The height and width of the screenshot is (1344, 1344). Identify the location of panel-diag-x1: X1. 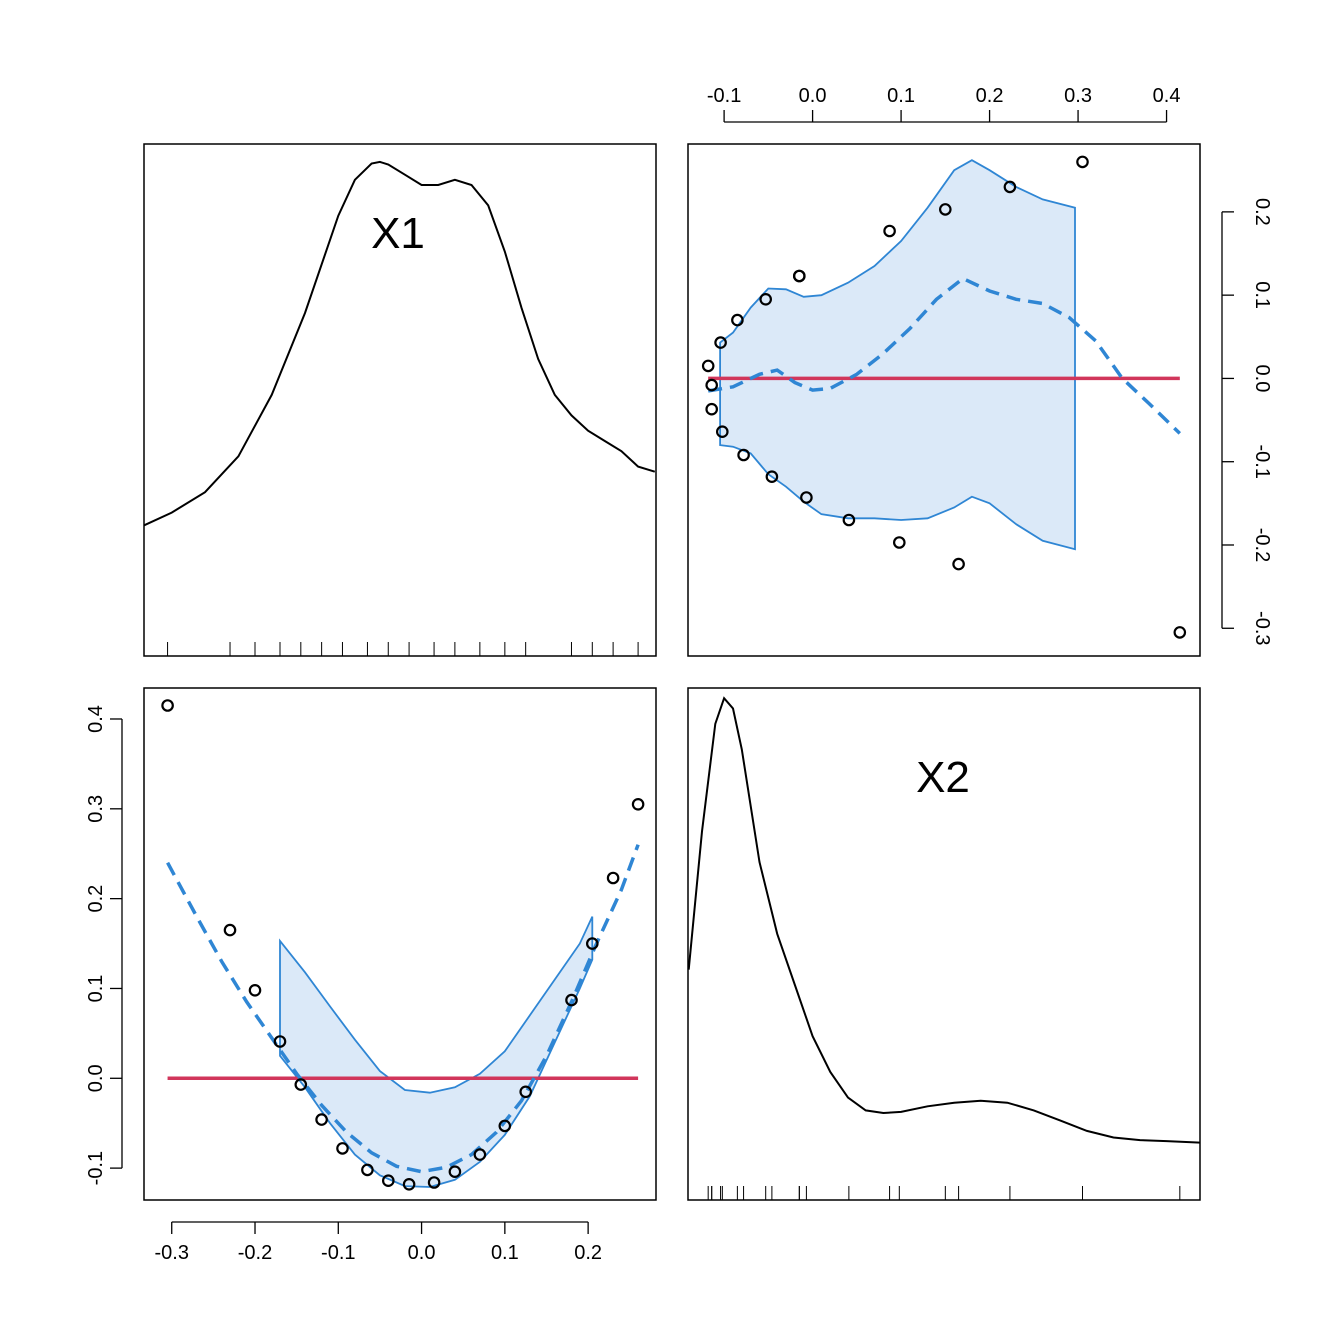
(400, 400).